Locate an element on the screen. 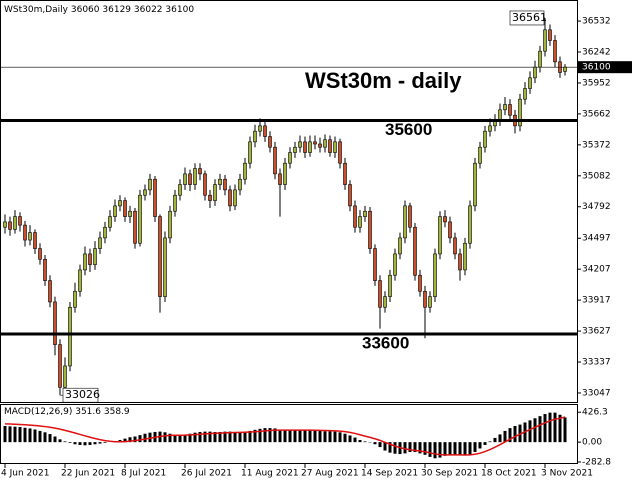  x-tick-label: 14 Sep 2021 is located at coordinates (389, 474).